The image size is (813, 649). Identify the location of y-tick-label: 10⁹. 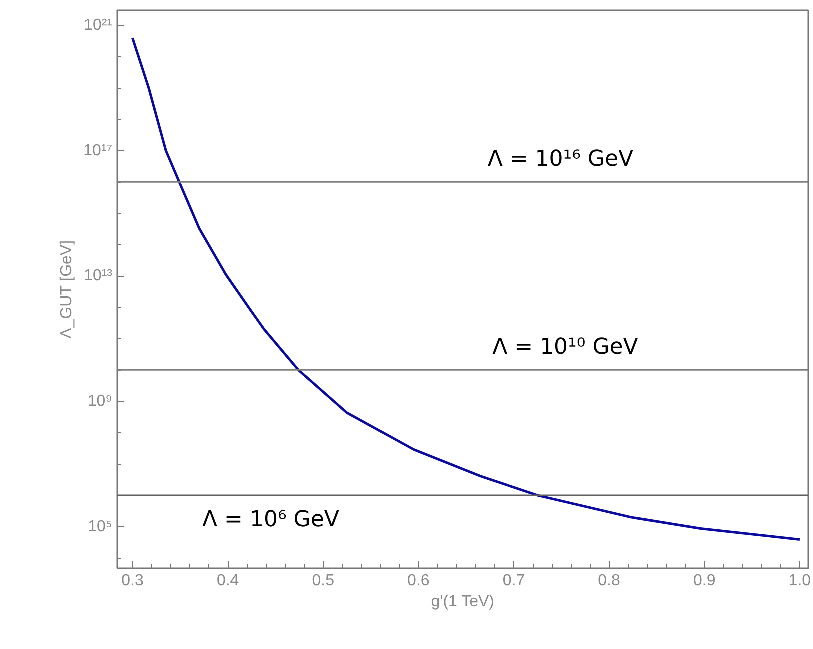
(100, 401).